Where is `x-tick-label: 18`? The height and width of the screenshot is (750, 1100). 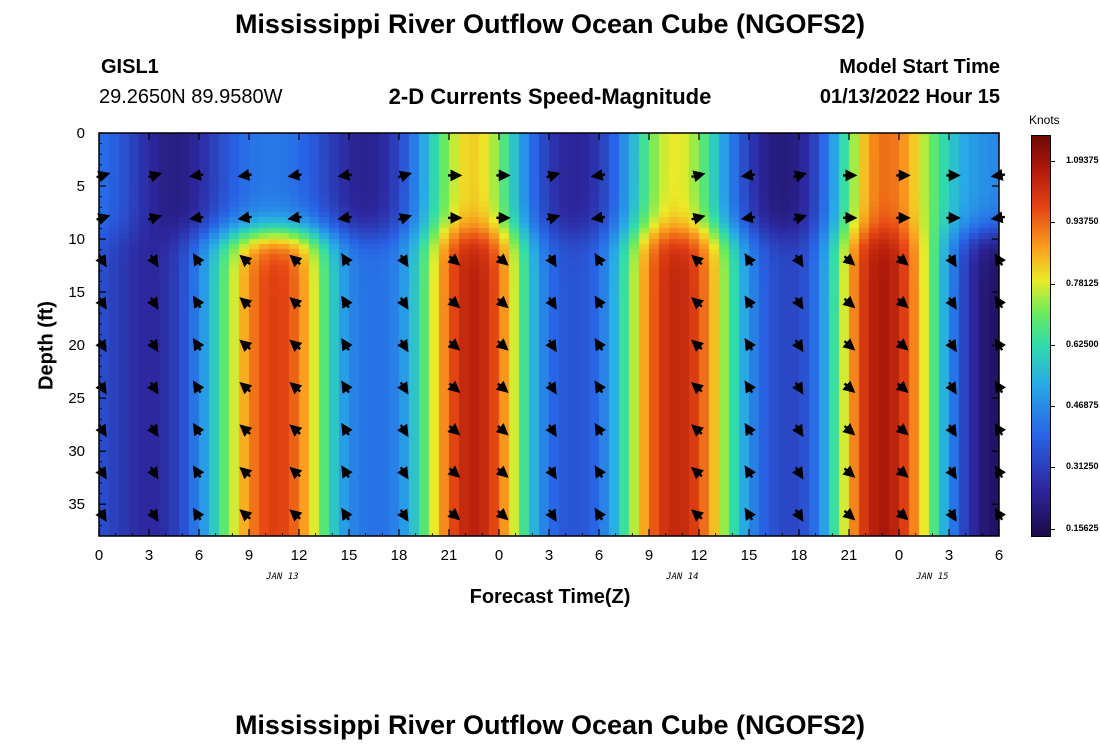
x-tick-label: 18 is located at coordinates (799, 555).